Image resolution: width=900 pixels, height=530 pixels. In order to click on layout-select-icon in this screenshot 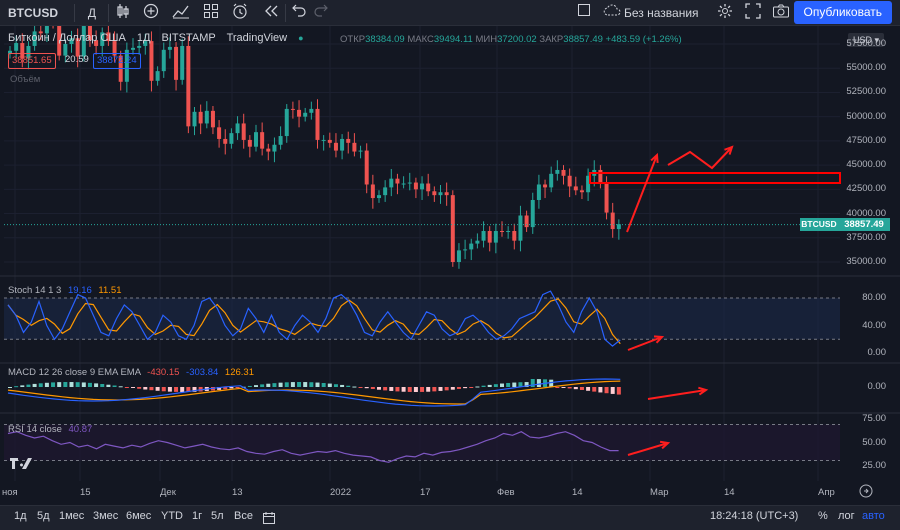, I will do `click(584, 13)`.